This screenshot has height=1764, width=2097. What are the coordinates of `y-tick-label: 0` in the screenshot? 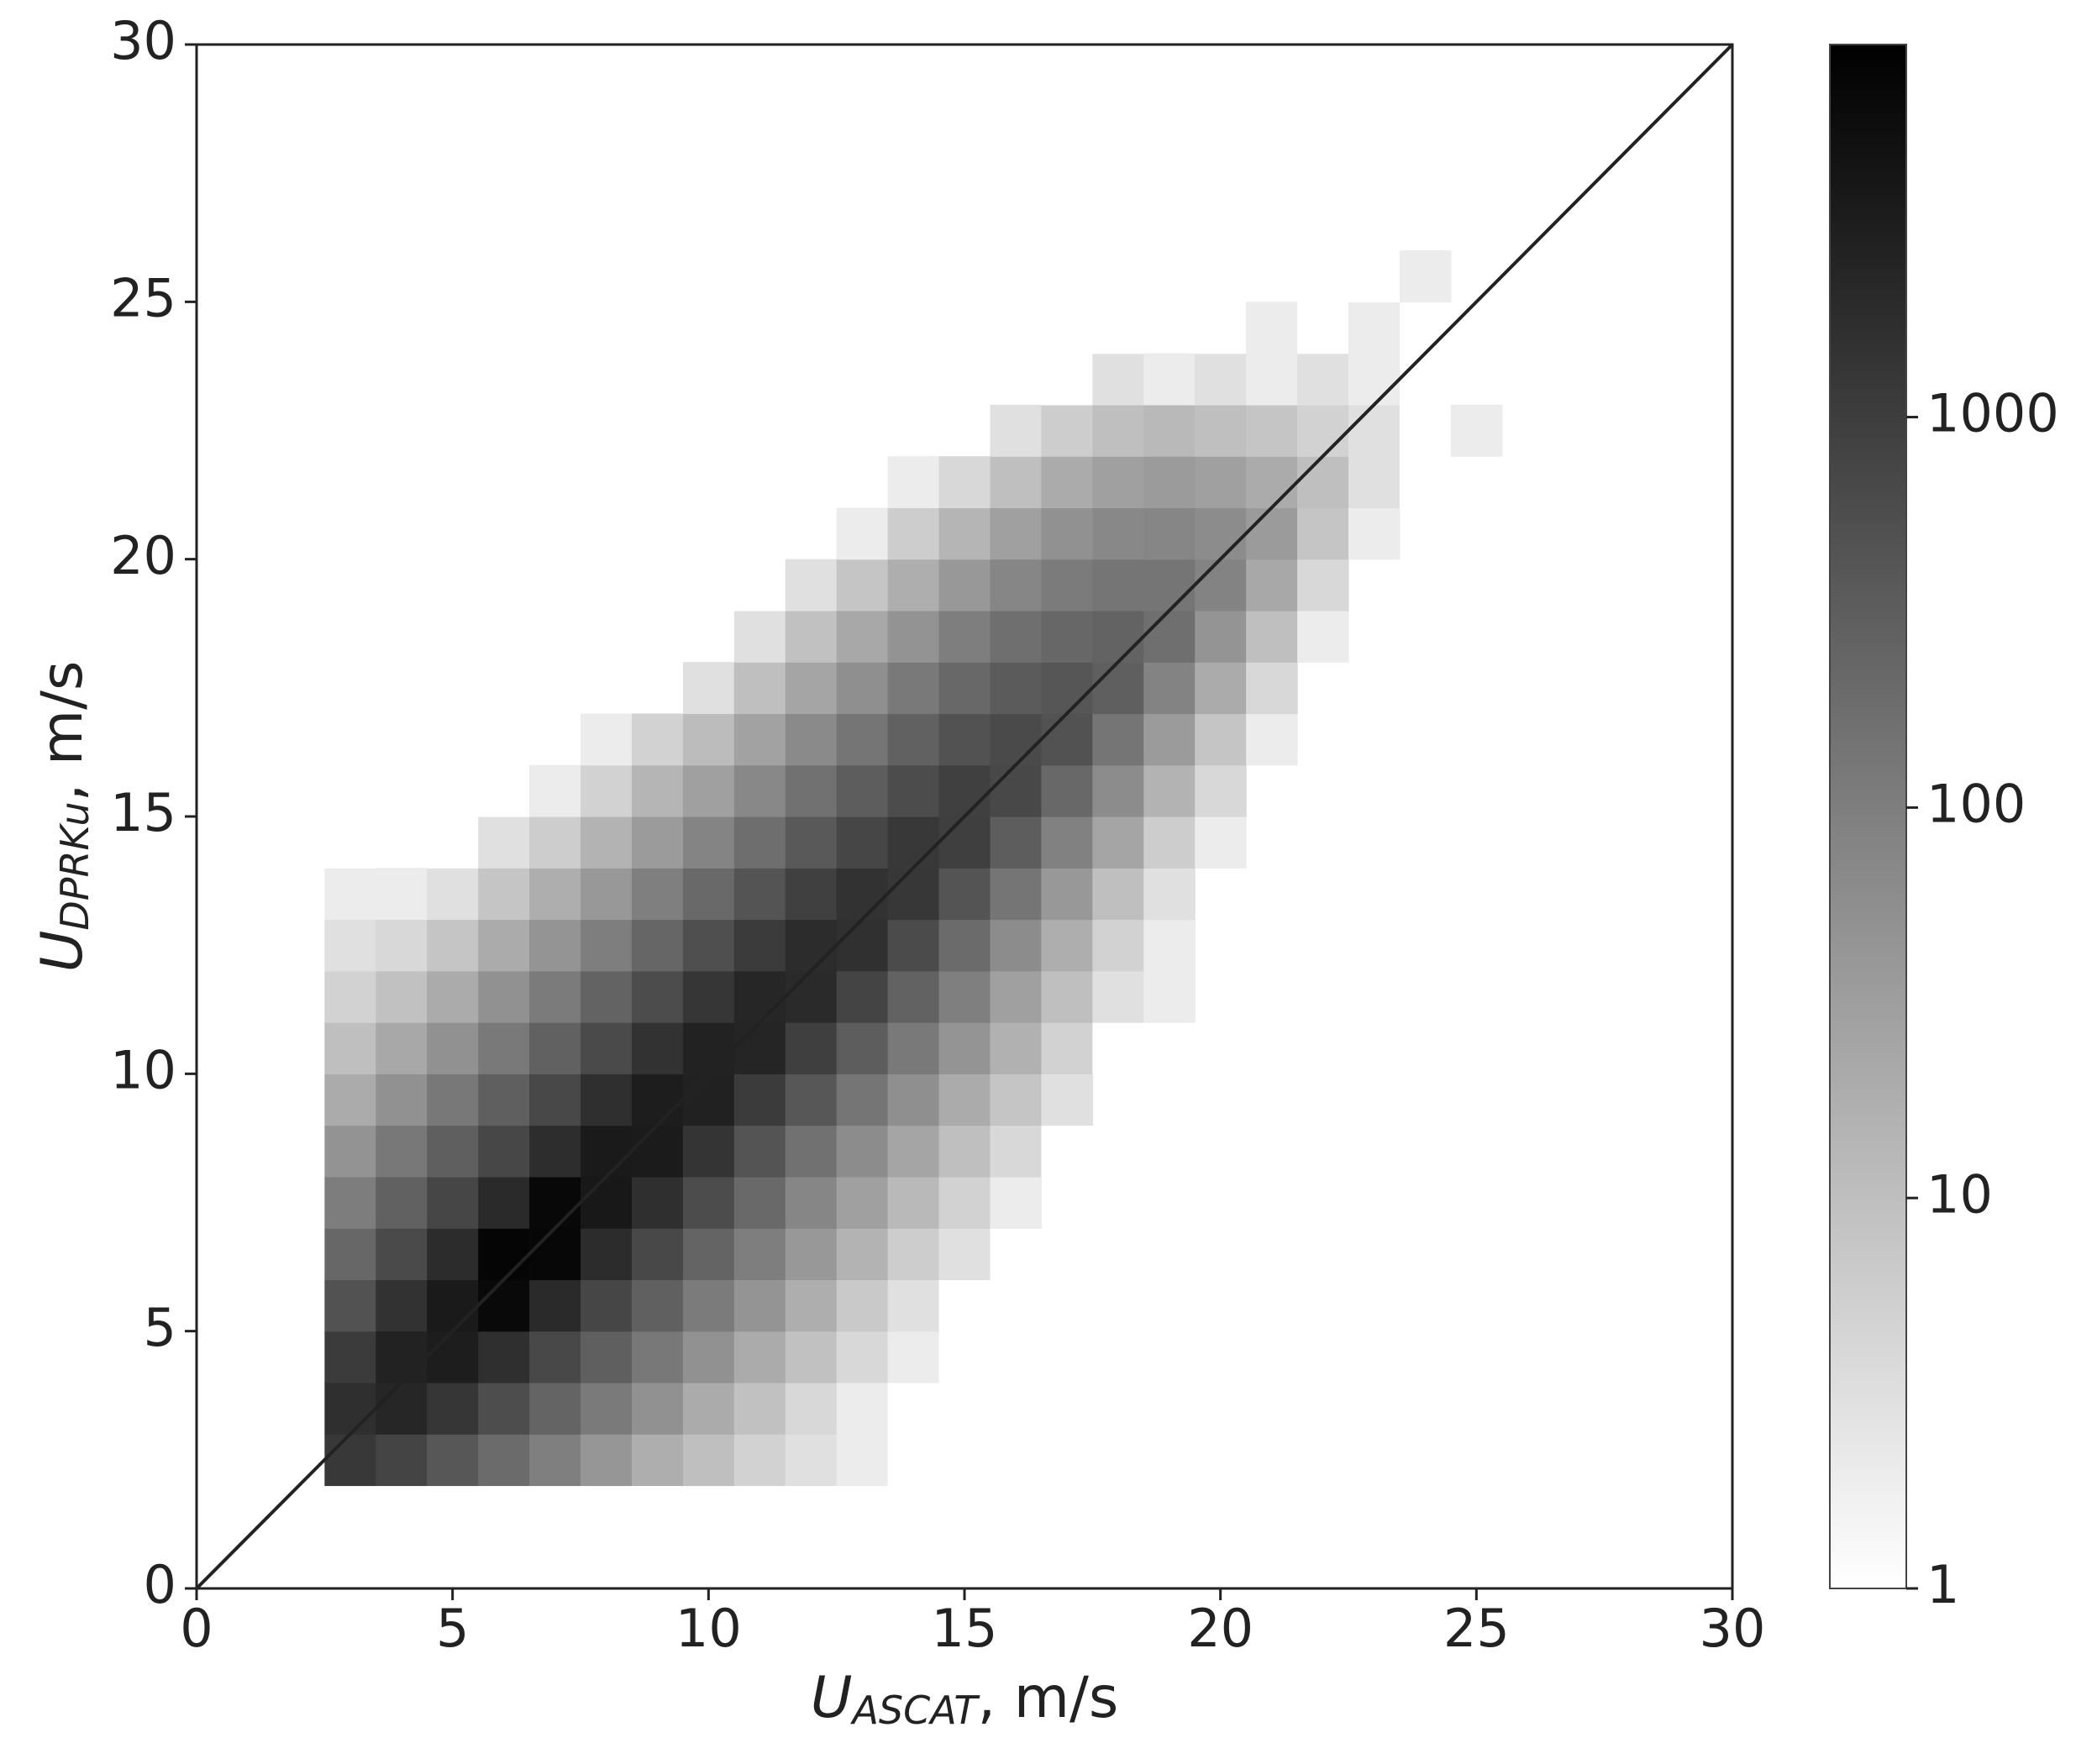 It's located at (160, 1584).